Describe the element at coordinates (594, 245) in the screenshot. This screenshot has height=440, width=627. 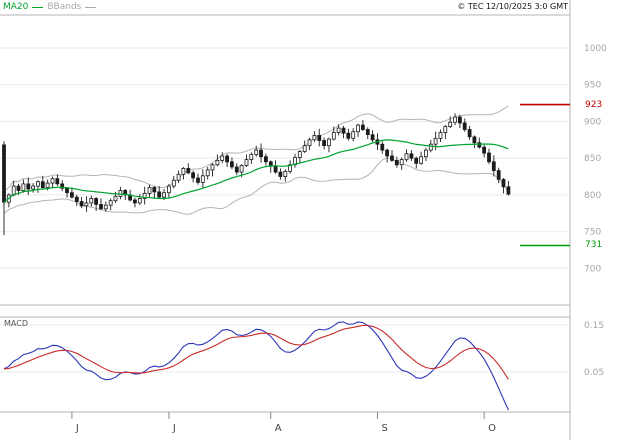
I see `support-price-label: 731` at that location.